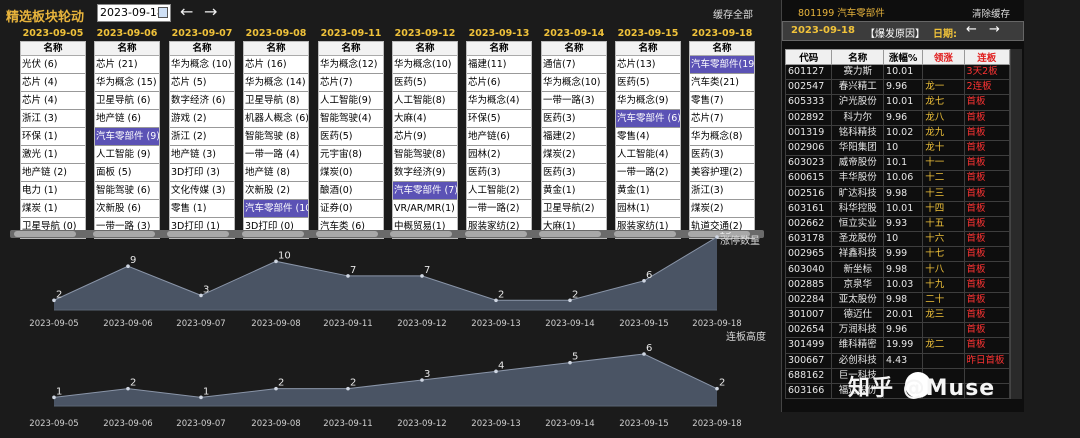 The height and width of the screenshot is (438, 1080). What do you see at coordinates (127, 173) in the screenshot?
I see `sector-item: 面板 (5)` at bounding box center [127, 173].